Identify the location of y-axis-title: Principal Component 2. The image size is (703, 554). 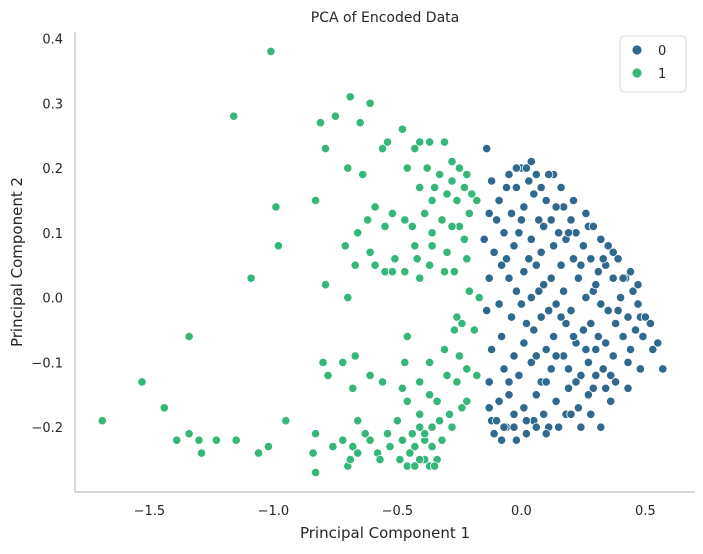
(17, 262).